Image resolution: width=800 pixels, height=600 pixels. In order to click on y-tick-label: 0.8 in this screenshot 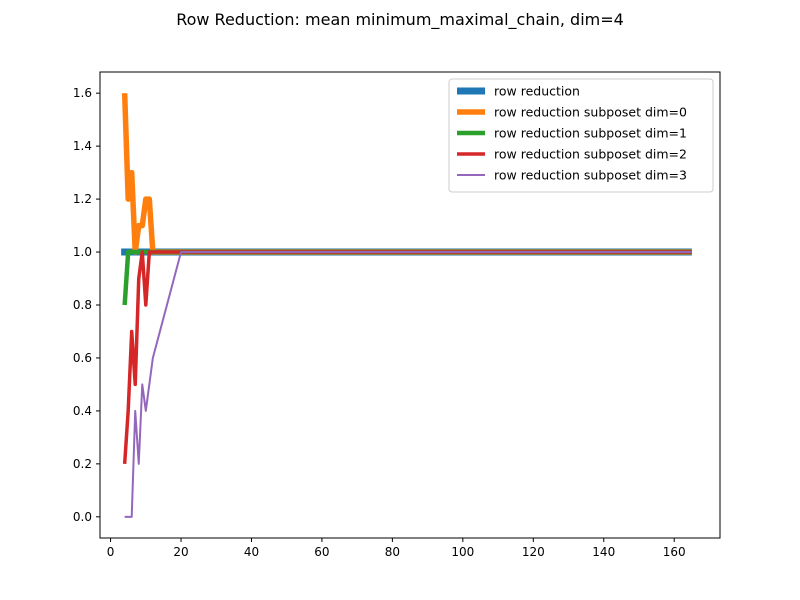, I will do `click(82, 305)`.